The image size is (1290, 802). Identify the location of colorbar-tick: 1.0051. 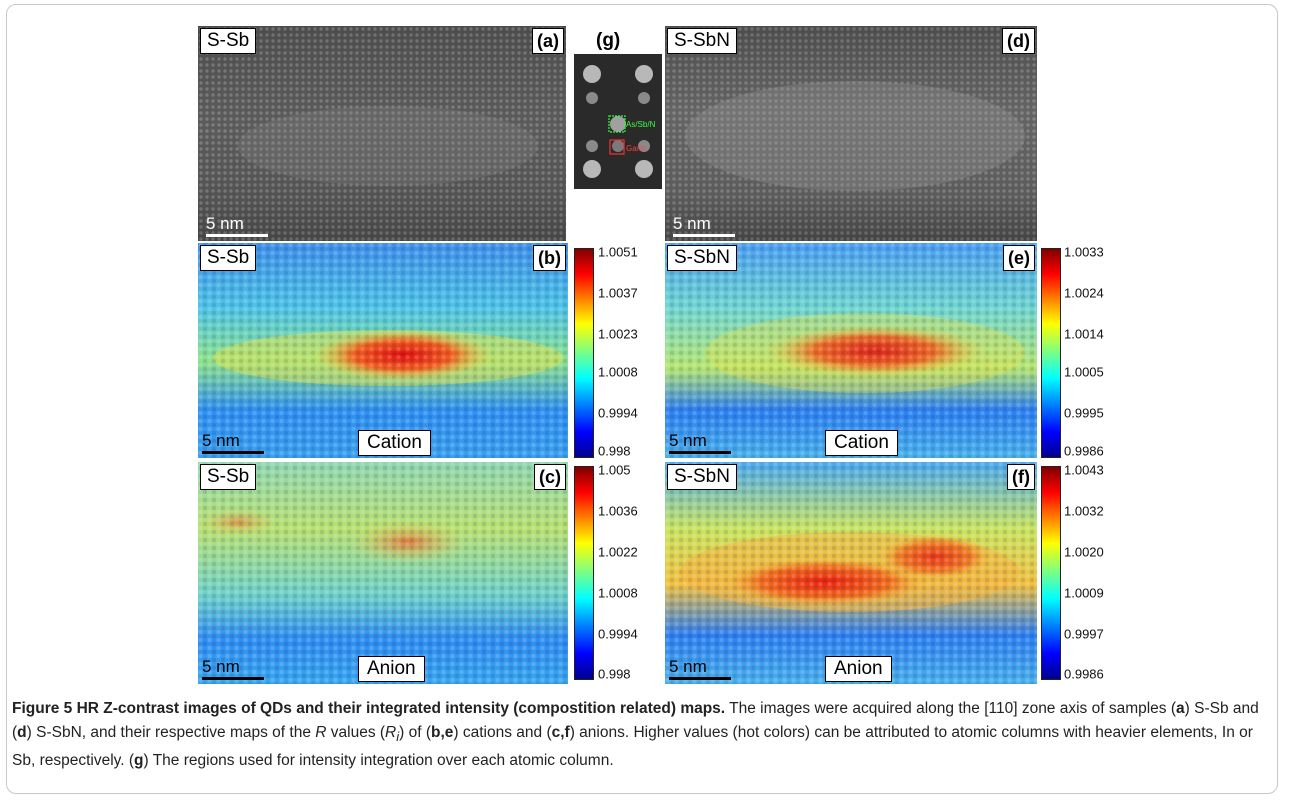
(618, 252).